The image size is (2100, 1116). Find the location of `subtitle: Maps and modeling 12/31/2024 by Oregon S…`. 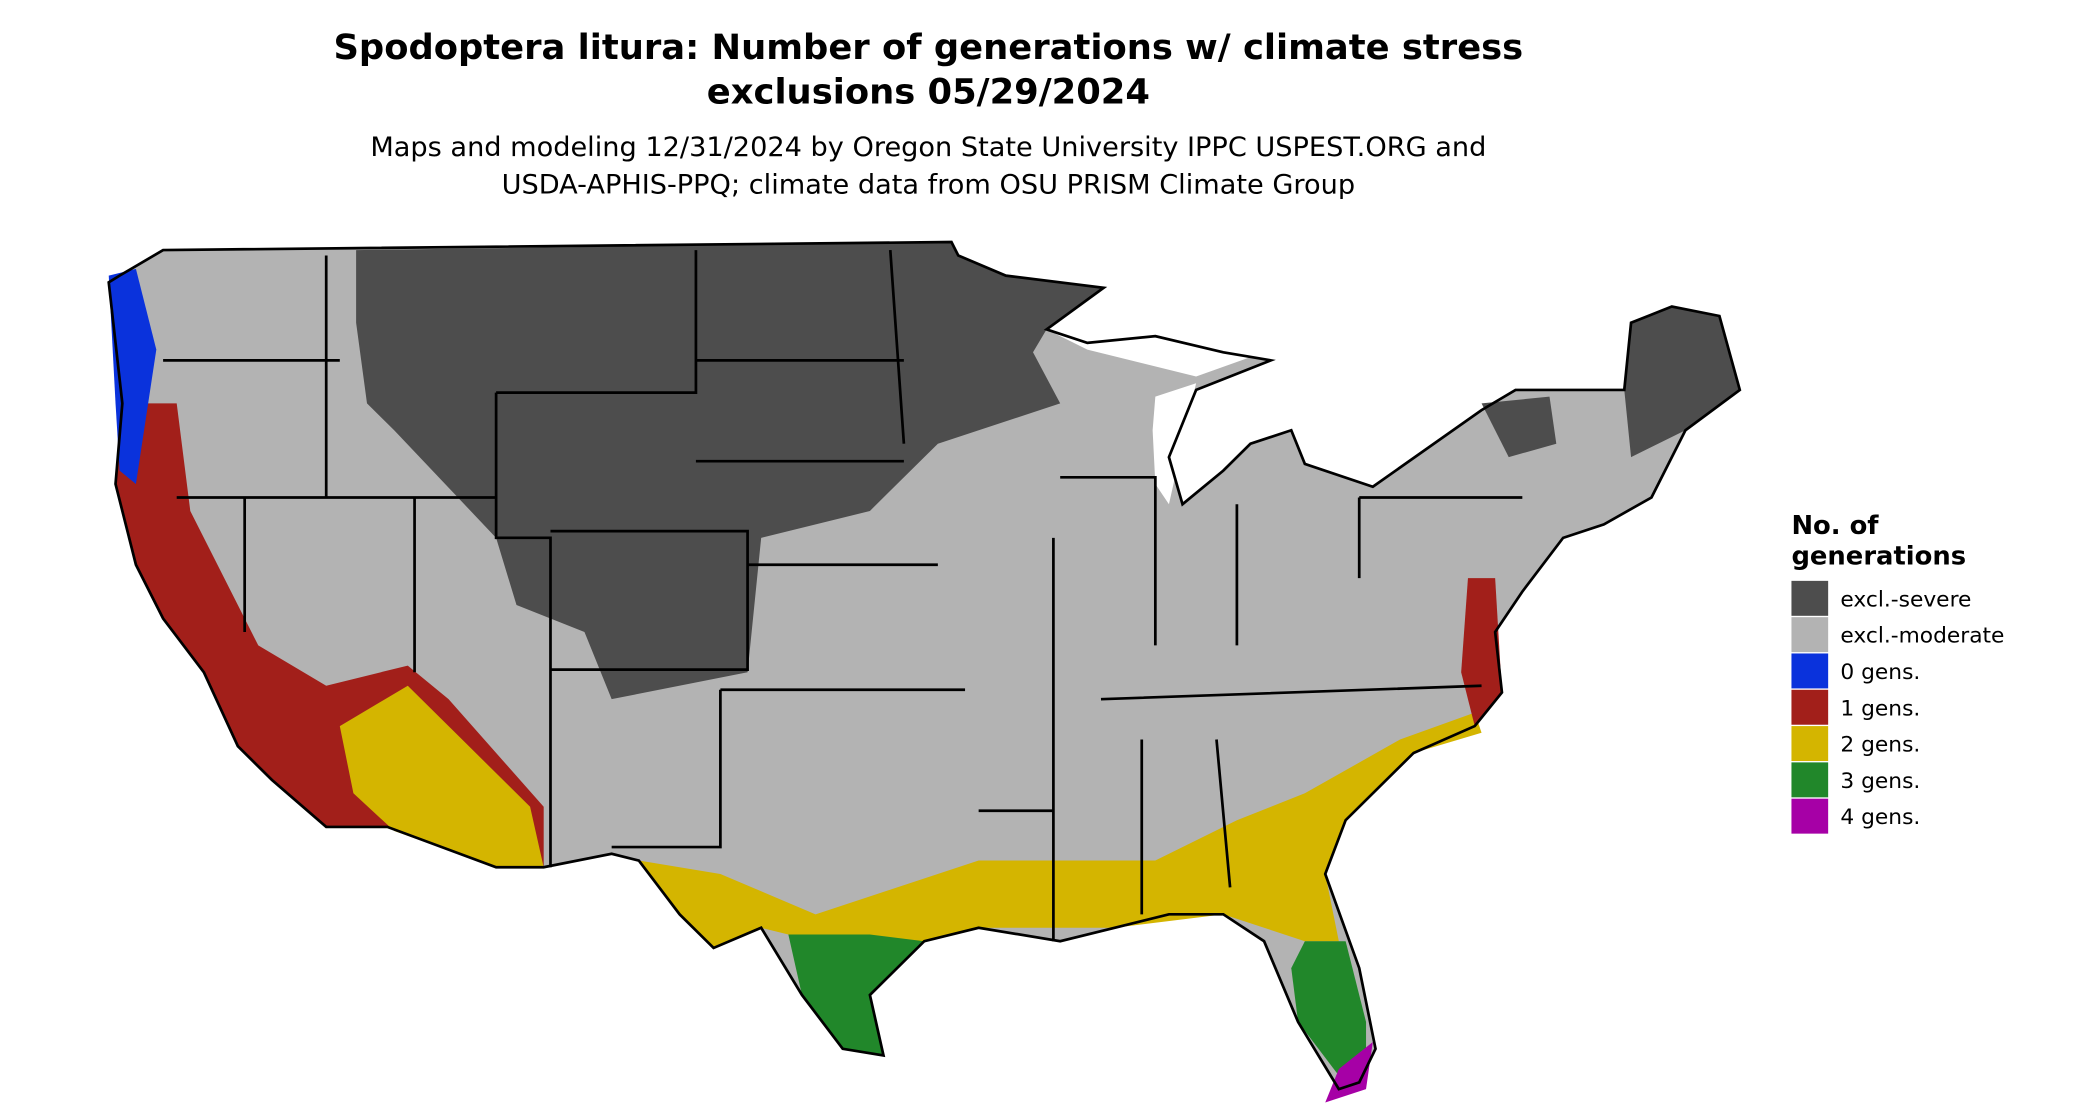

subtitle: Maps and modeling 12/31/2024 by Oregon S… is located at coordinates (928, 147).